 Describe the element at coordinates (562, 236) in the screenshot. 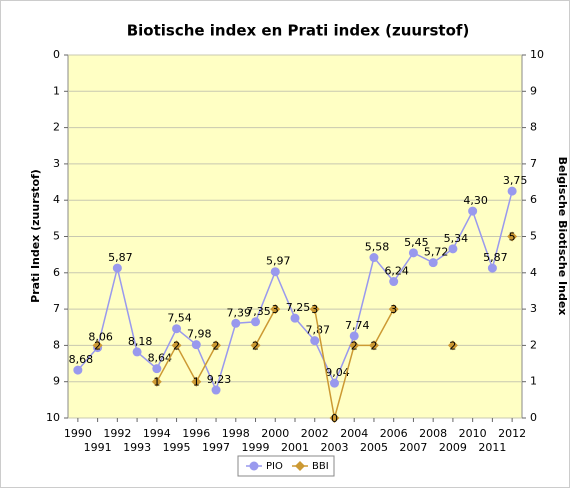

I see `y2-axis-label: Belgische Biotische Index` at that location.